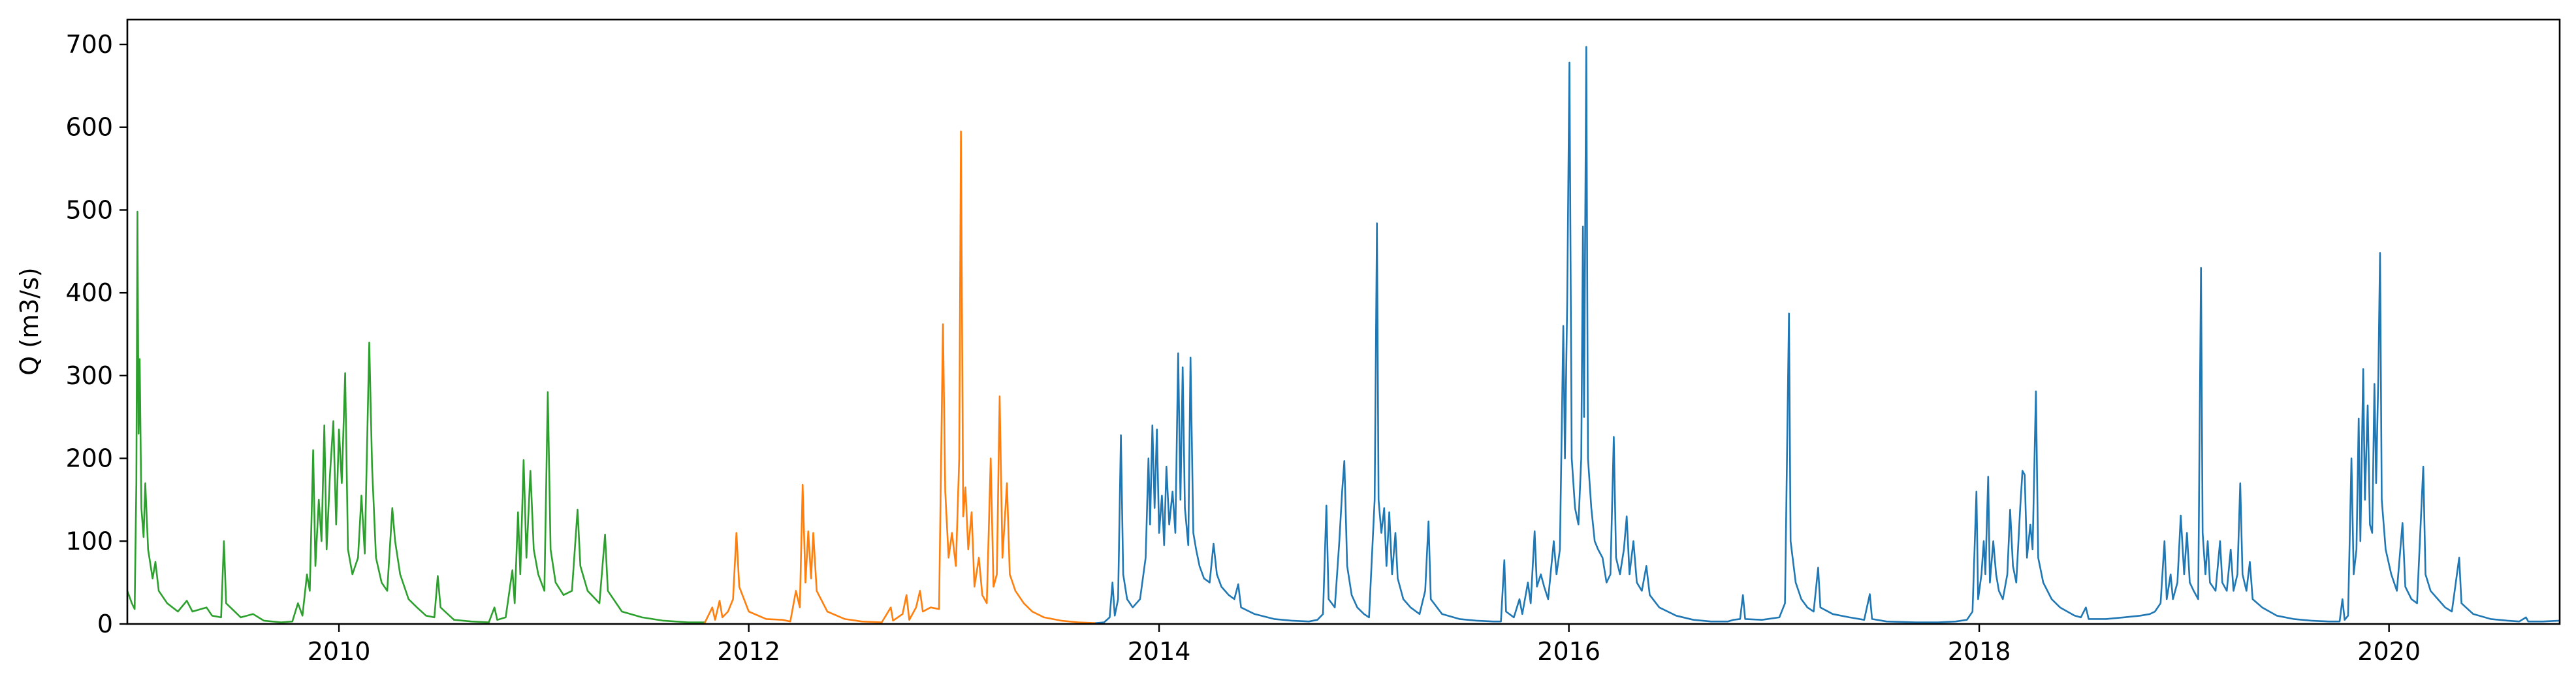  I want to click on x-tick-label: 2016, so click(1569, 651).